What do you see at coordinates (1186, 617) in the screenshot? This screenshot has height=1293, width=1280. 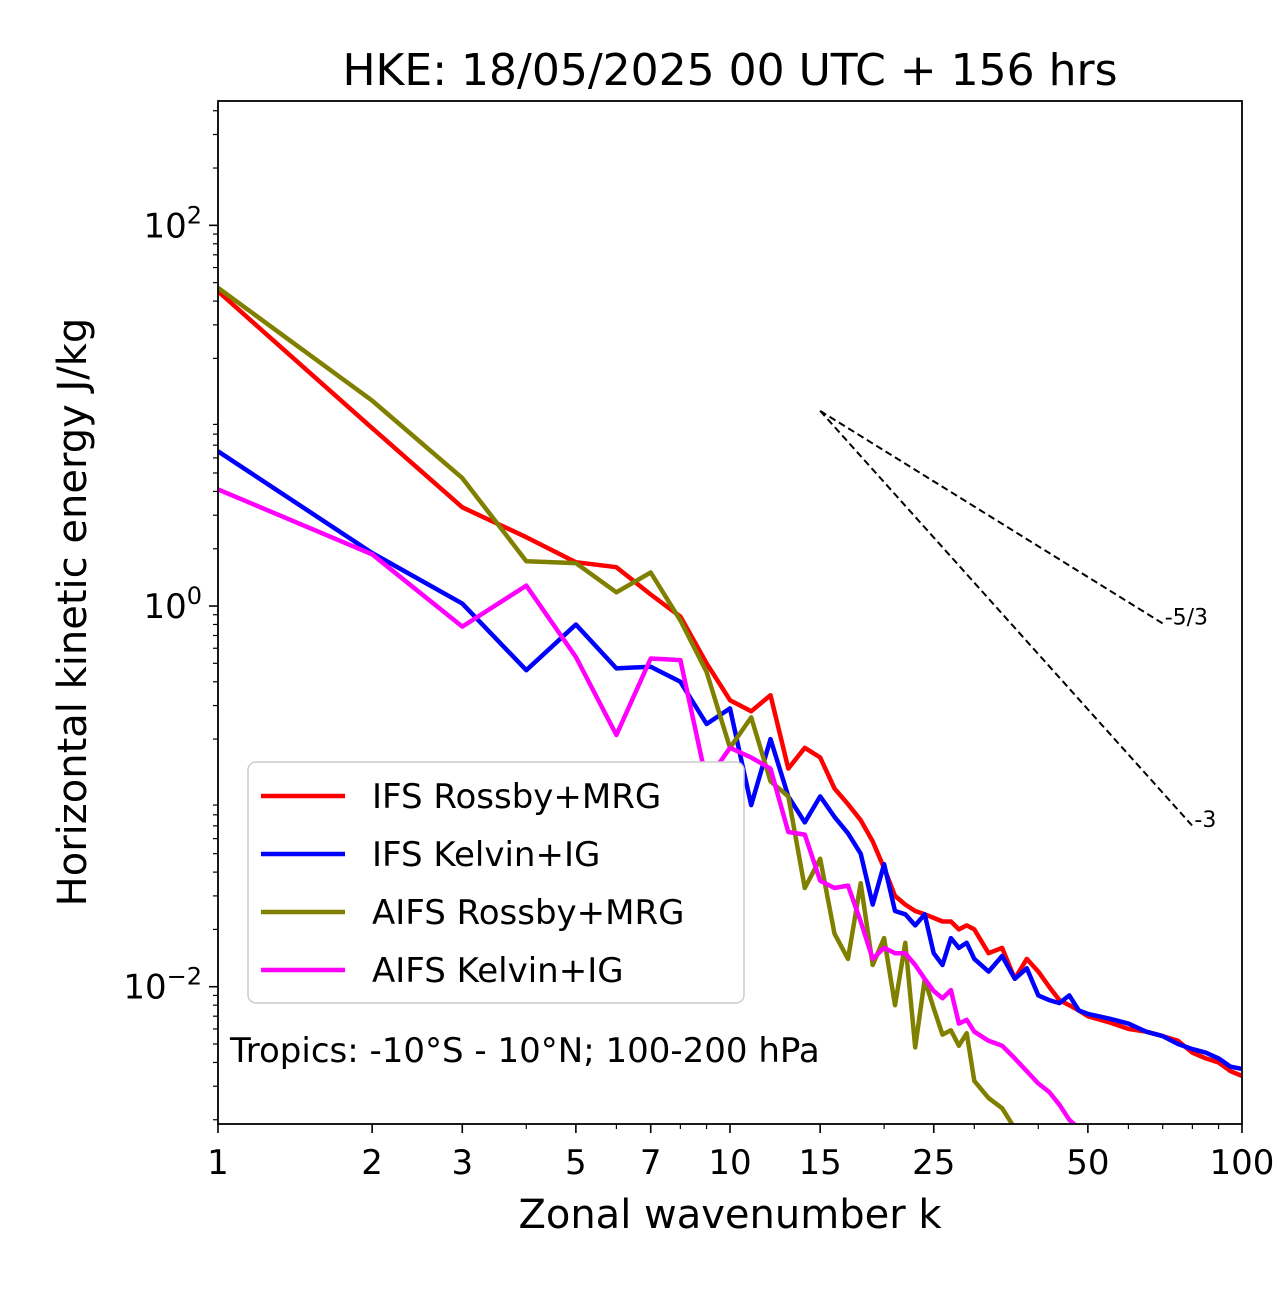 I see `reference-slope-label-0: -5/3` at bounding box center [1186, 617].